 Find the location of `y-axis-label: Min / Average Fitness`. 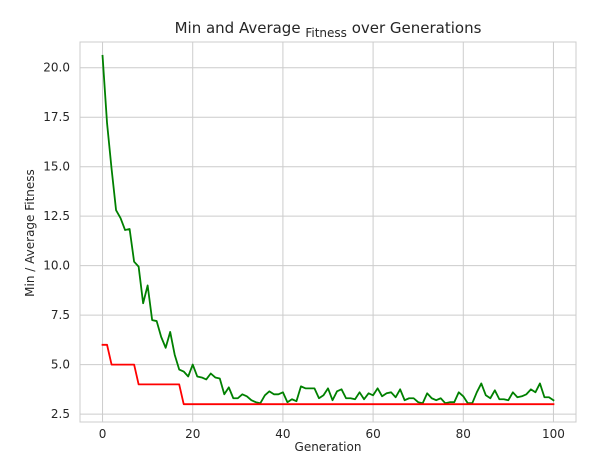

y-axis-label: Min / Average Fitness is located at coordinates (30, 233).